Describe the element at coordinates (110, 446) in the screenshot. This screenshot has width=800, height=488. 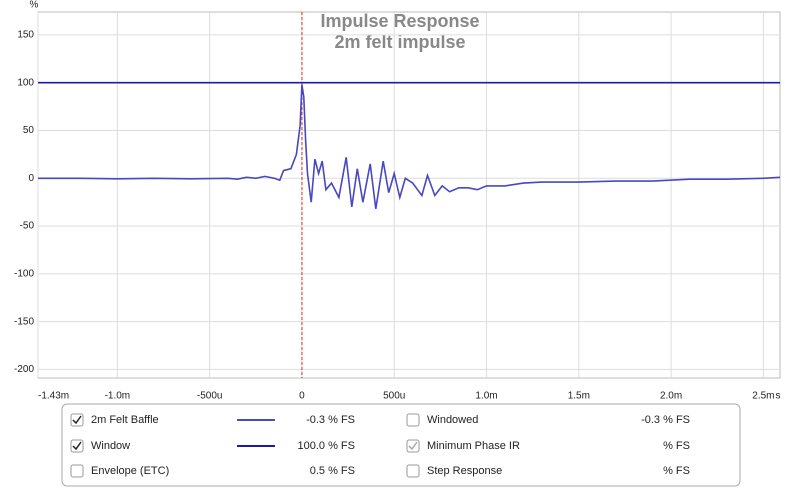
I see `legend-name: Window` at that location.